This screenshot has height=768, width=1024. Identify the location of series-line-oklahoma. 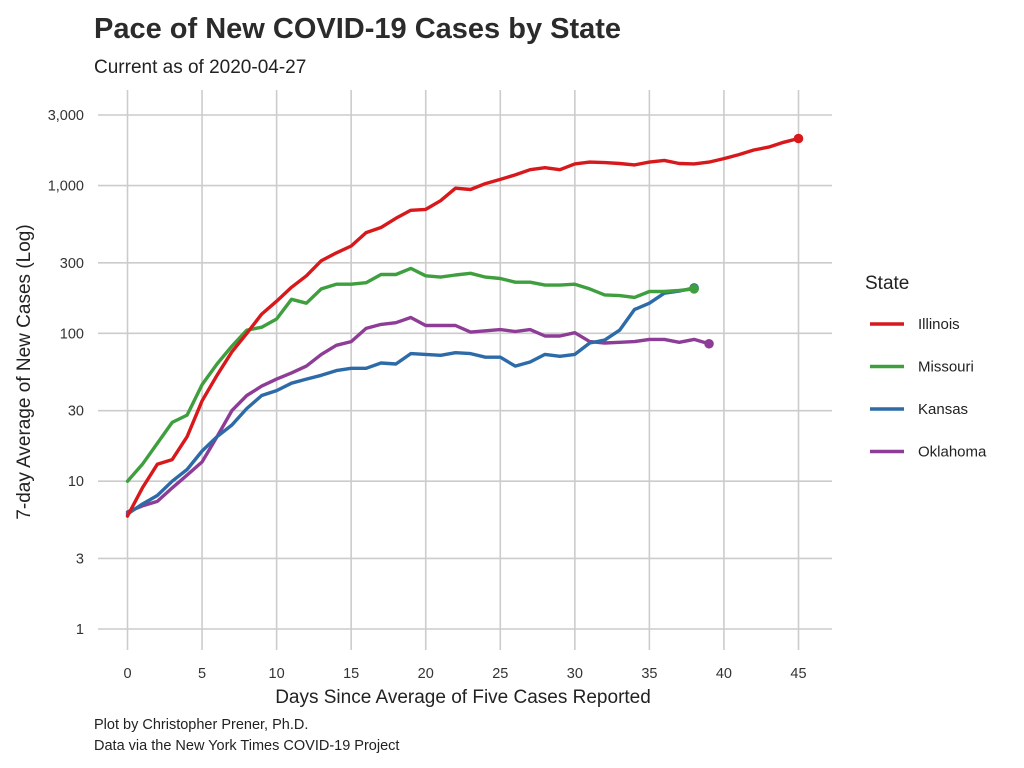
(418, 414).